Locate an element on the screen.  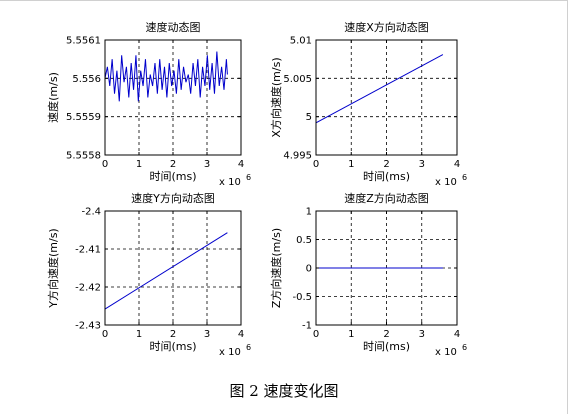
y-tick-label: -2.4 is located at coordinates (91, 212).